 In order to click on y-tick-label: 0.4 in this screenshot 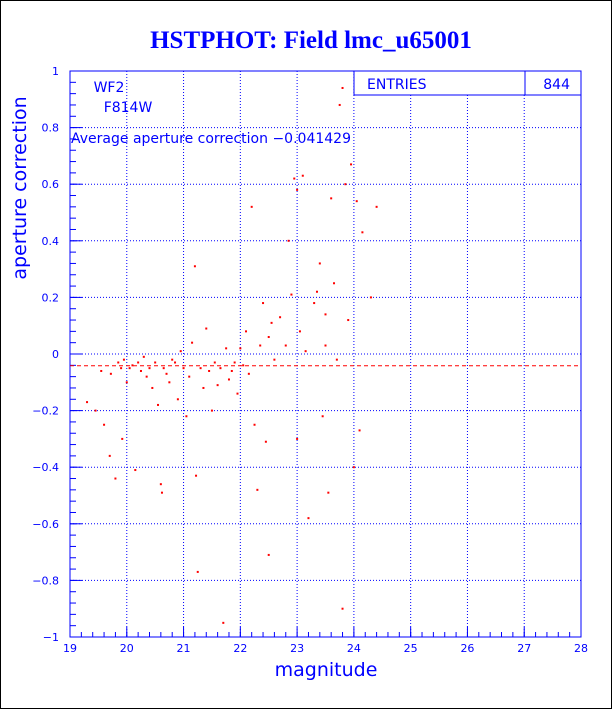, I will do `click(51, 241)`.